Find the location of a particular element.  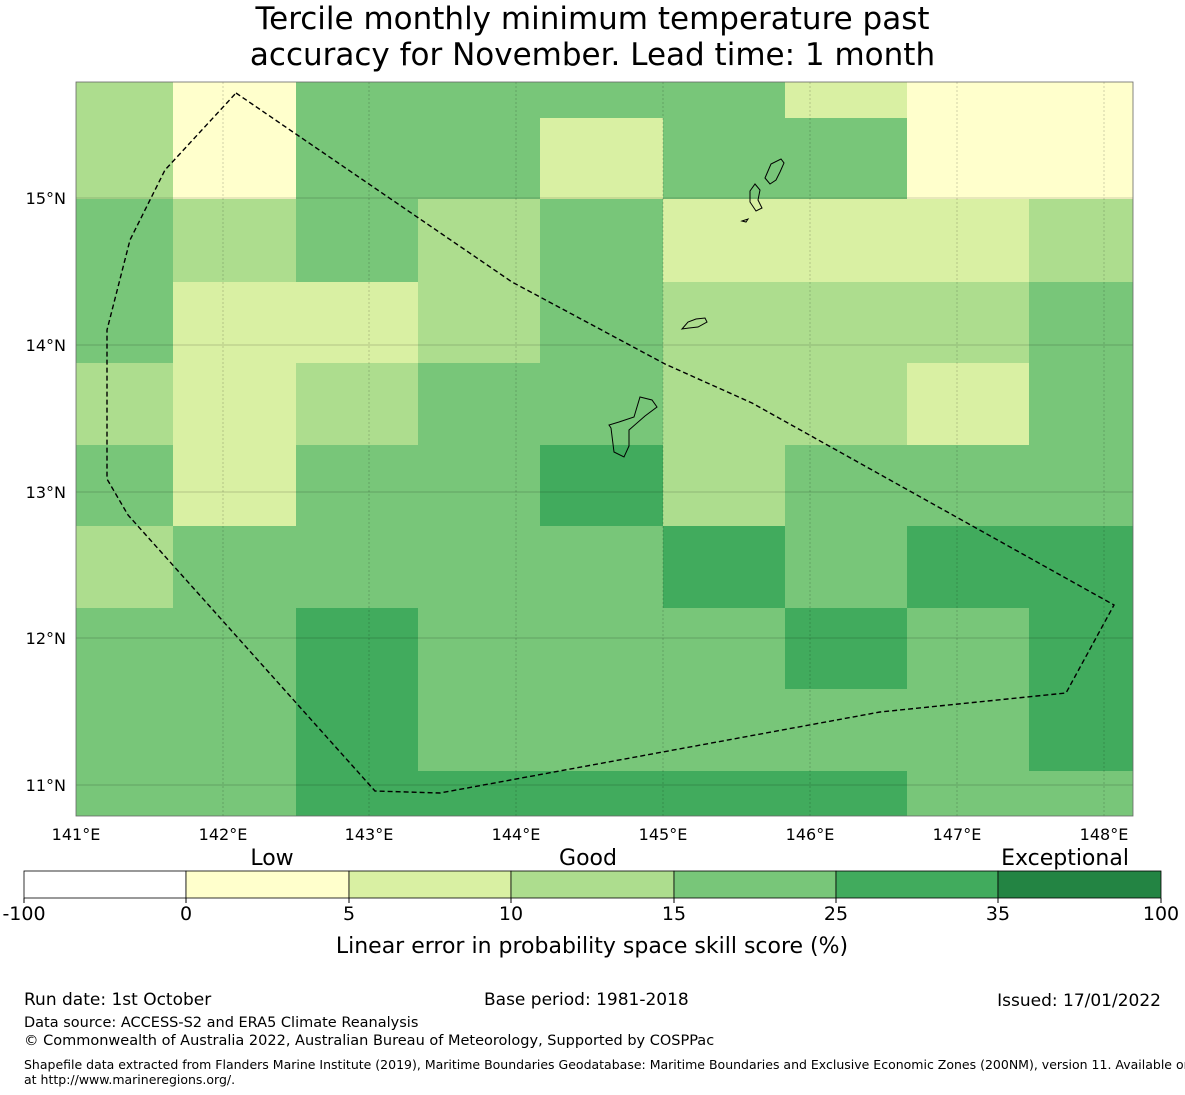

colorbar-ticks: -100 0 5 10 15 25 35 100 is located at coordinates (590, 911).